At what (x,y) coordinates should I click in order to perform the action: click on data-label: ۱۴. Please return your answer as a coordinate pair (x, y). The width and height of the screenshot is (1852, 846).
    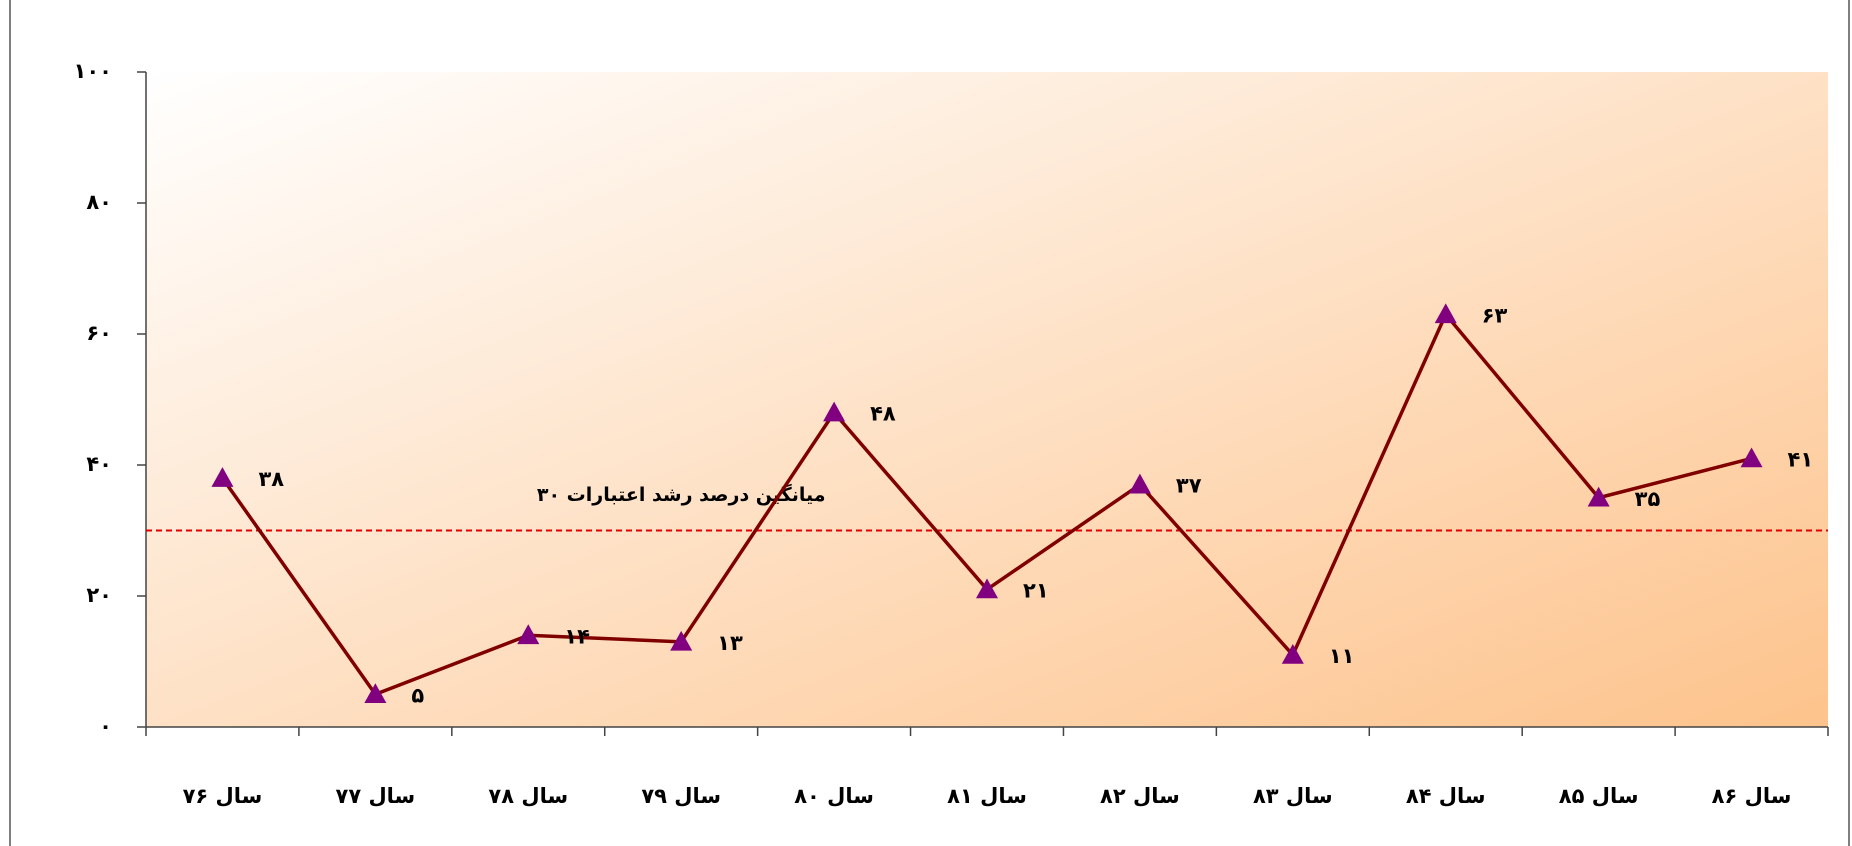
    Looking at the image, I should click on (577, 636).